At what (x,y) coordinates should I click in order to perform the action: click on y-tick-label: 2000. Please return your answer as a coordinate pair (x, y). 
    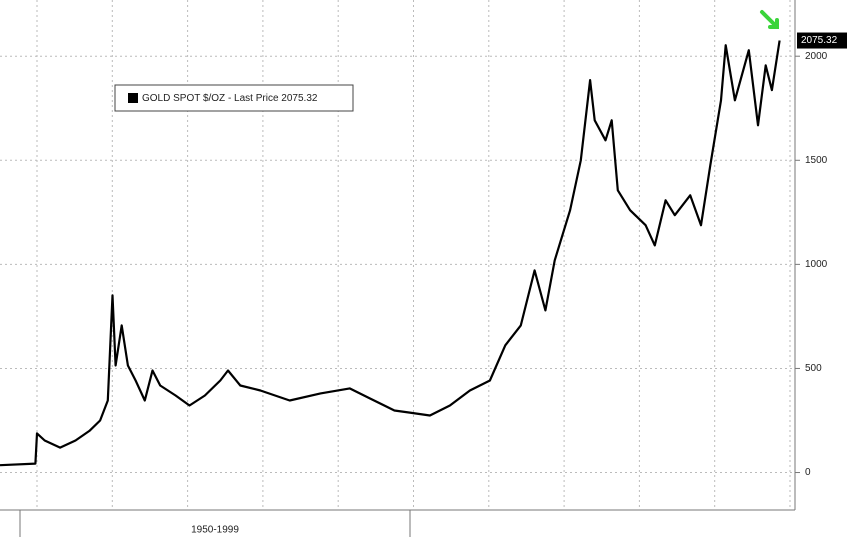
    Looking at the image, I should click on (816, 56).